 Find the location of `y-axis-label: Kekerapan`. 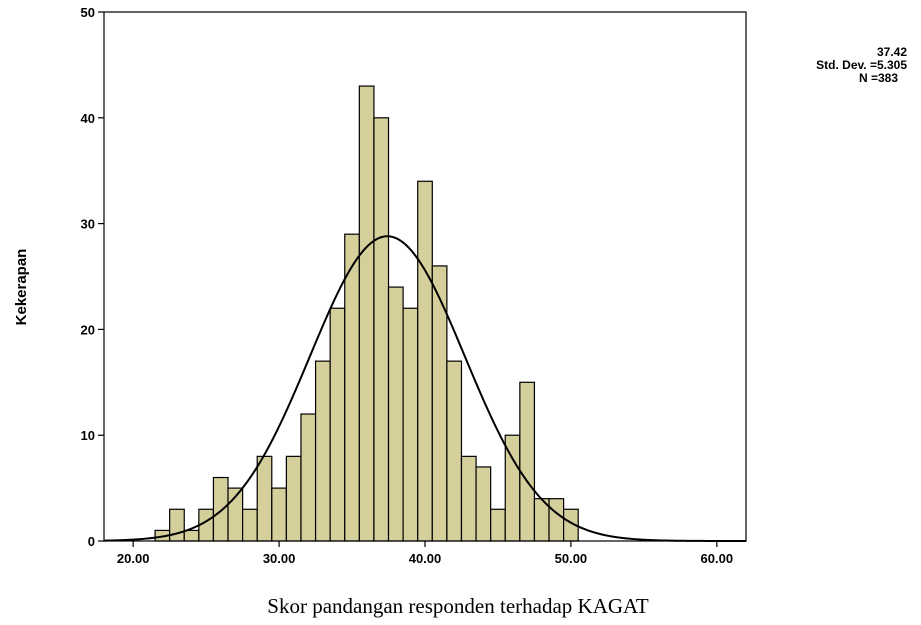

y-axis-label: Kekerapan is located at coordinates (21, 287).